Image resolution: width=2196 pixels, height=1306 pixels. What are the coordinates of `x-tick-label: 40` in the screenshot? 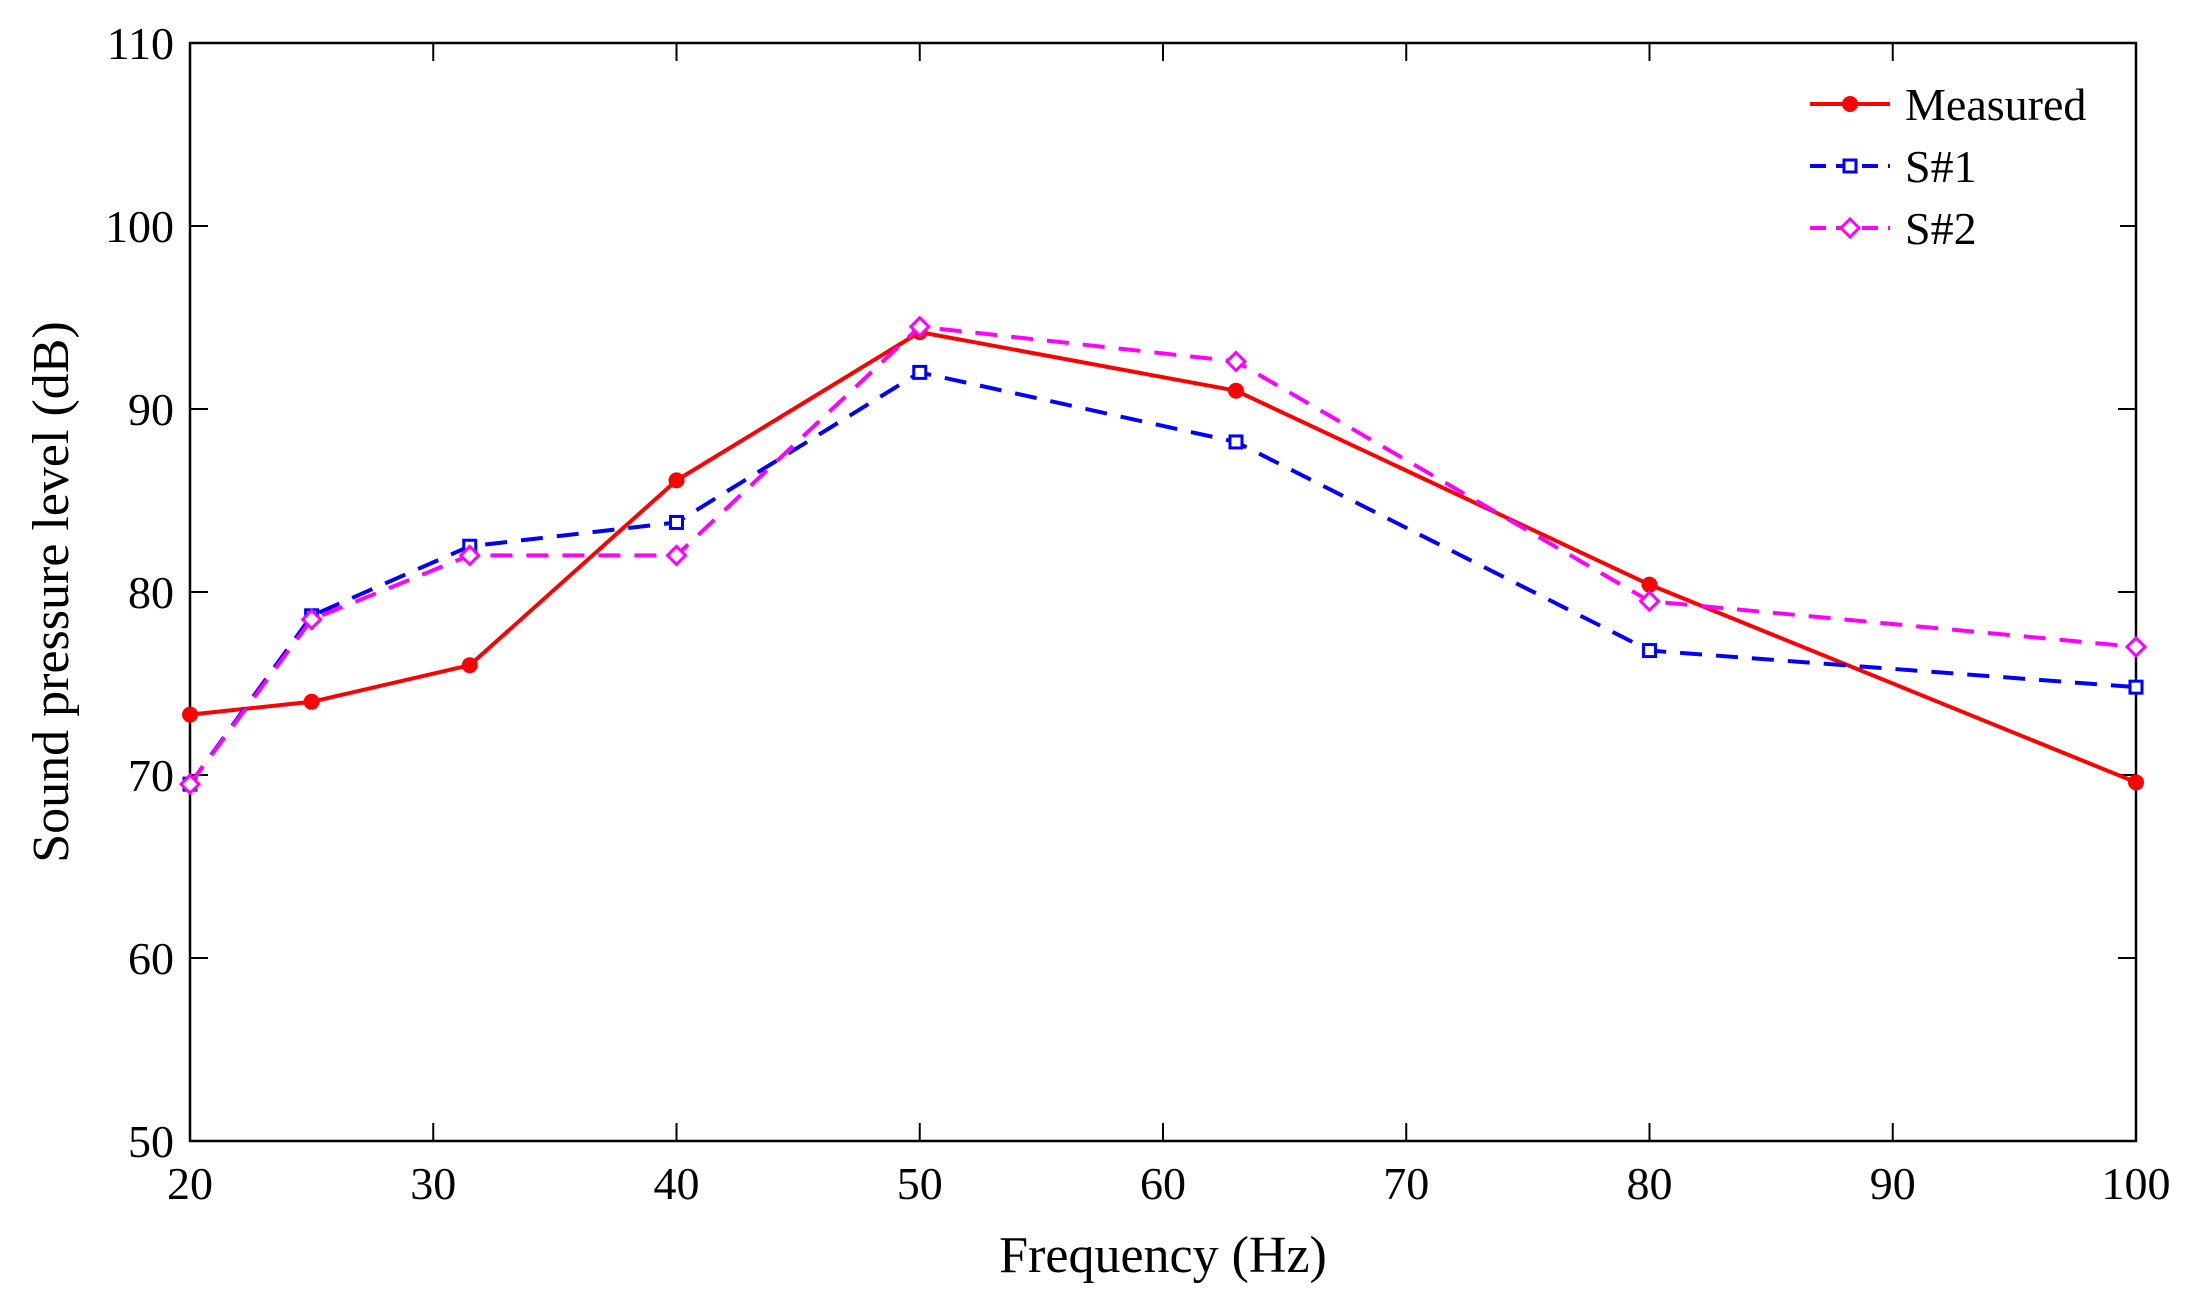 It's located at (677, 1183).